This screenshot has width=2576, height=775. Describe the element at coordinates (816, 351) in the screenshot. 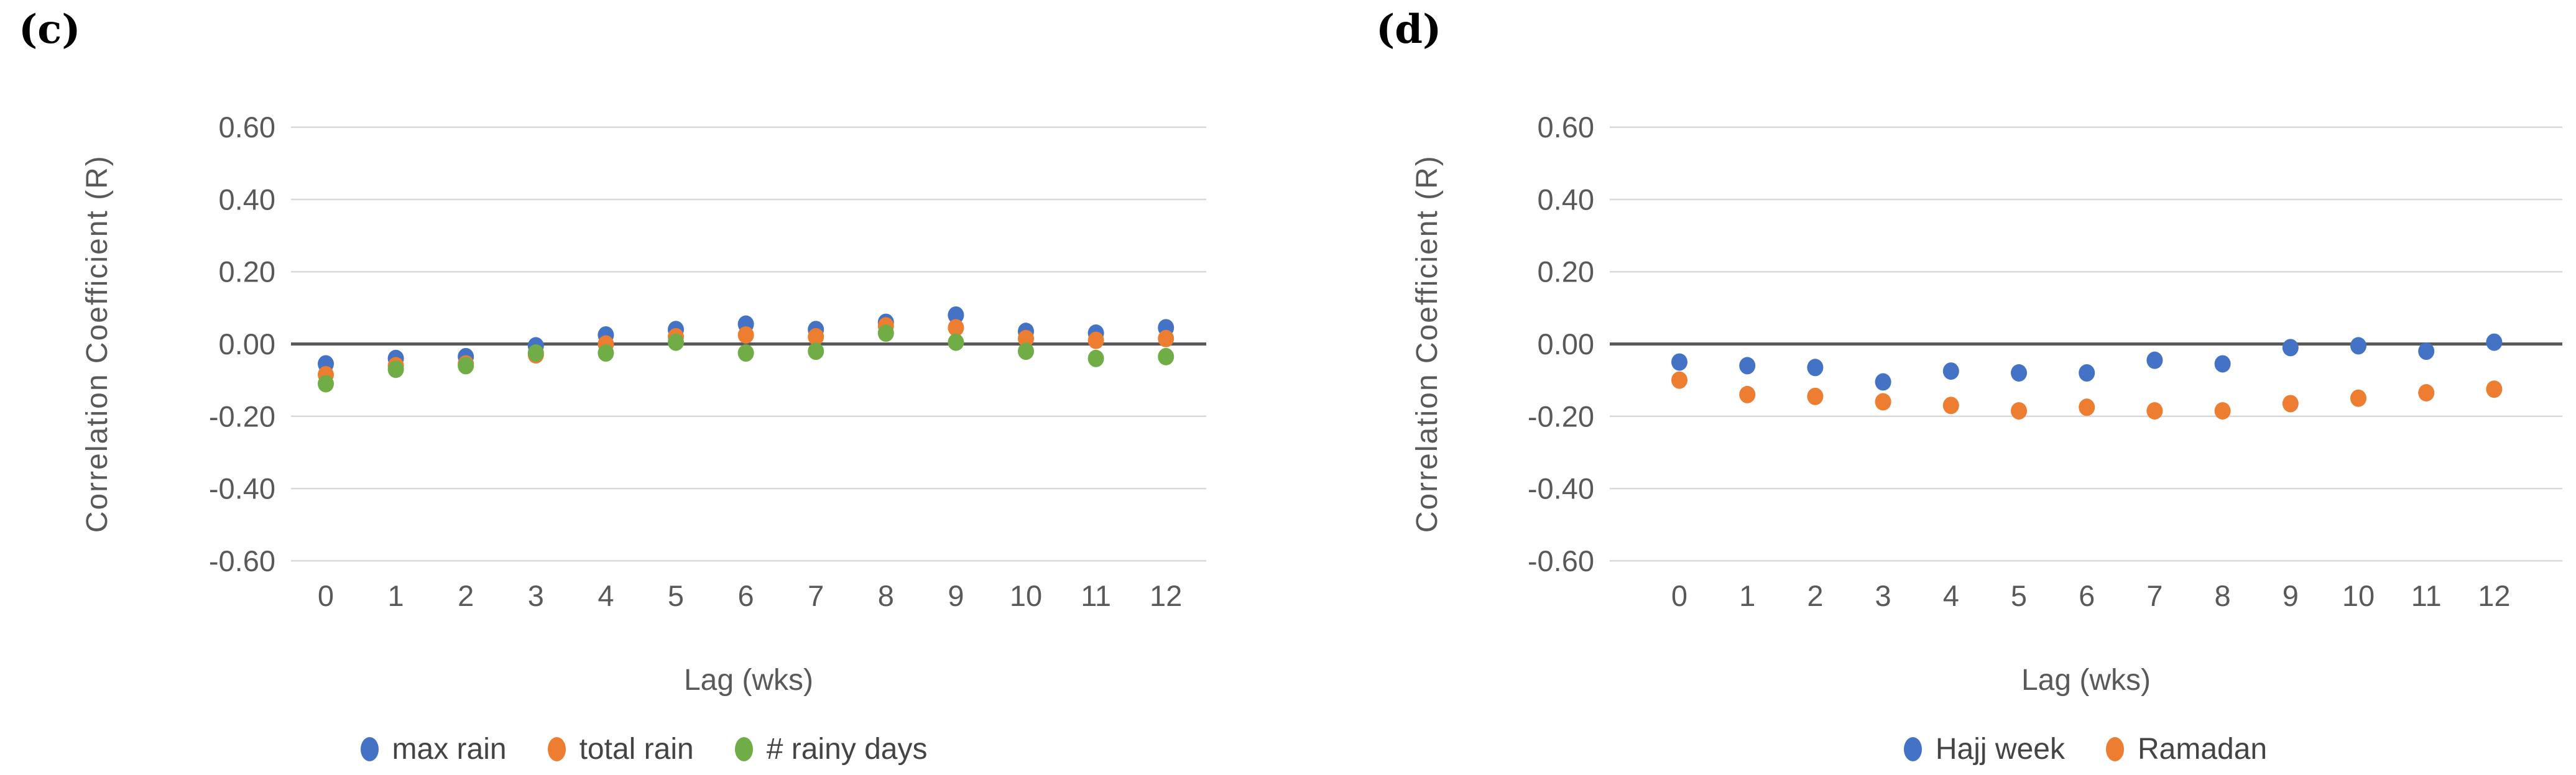

I see `data-point--rainy-days-lag-7` at that location.